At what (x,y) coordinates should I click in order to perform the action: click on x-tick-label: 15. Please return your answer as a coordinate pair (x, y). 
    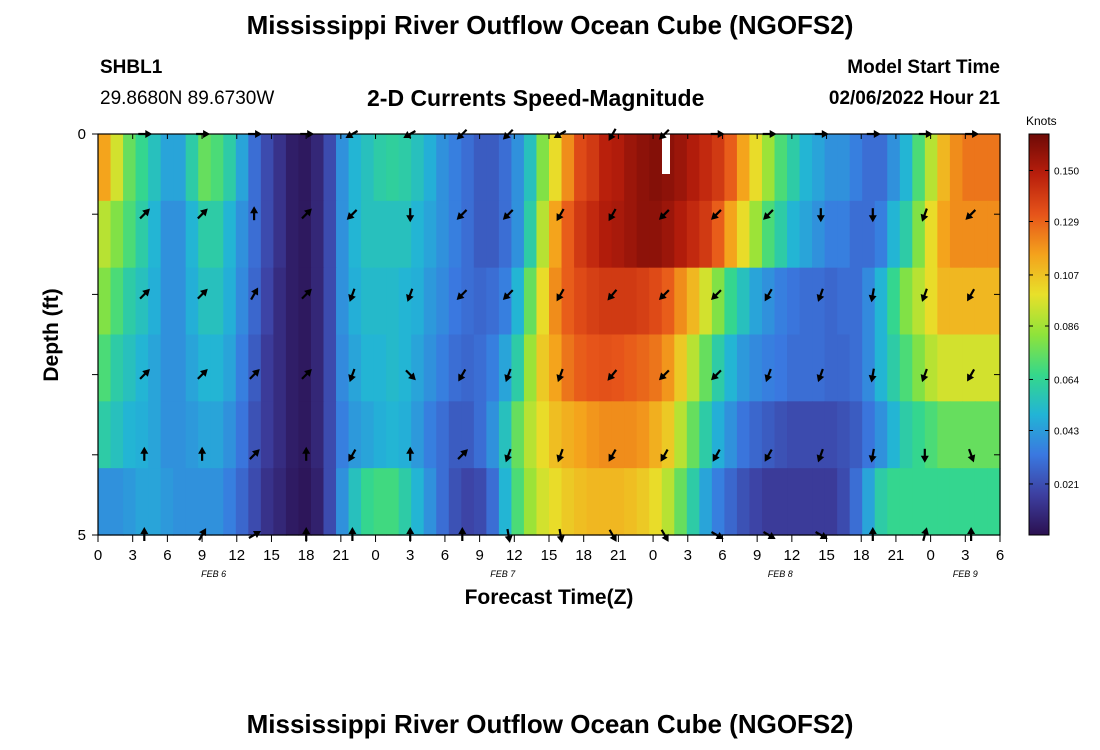
    Looking at the image, I should click on (549, 555).